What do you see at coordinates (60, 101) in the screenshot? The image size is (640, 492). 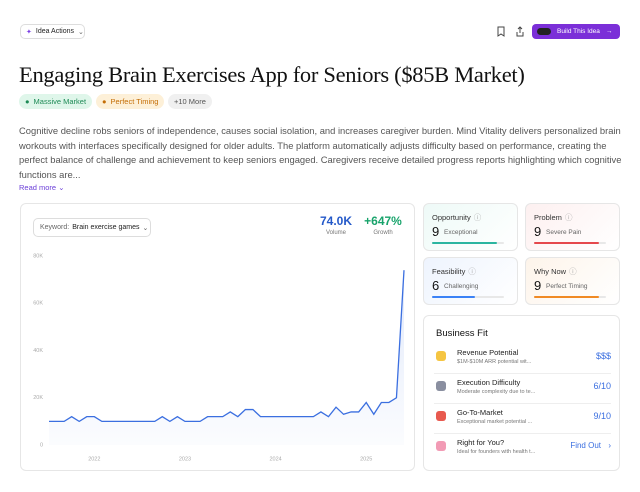 I see `tag-label: Massive Market` at bounding box center [60, 101].